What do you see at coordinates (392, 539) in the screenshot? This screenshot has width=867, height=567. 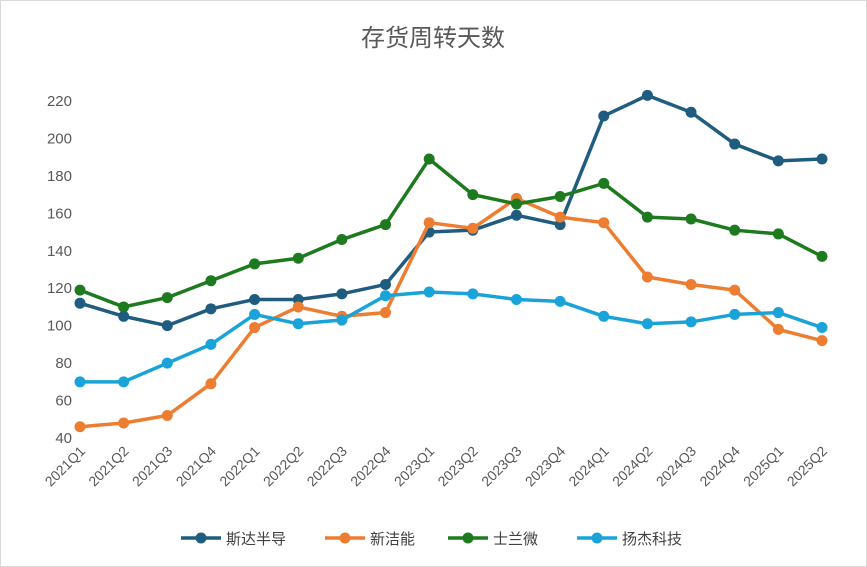 I see `legend-label: 新洁能` at bounding box center [392, 539].